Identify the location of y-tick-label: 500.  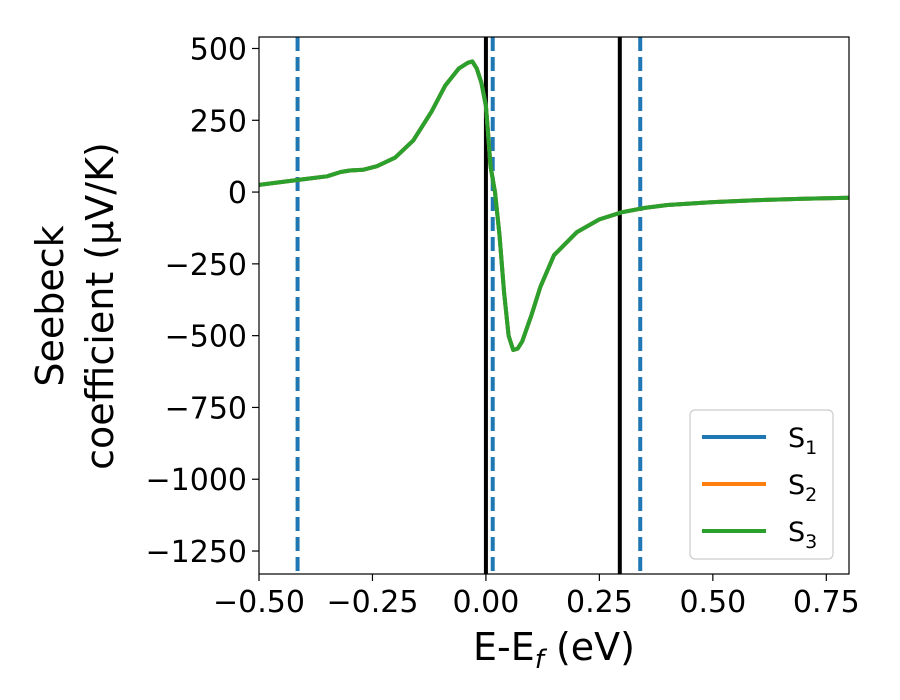
(218, 49).